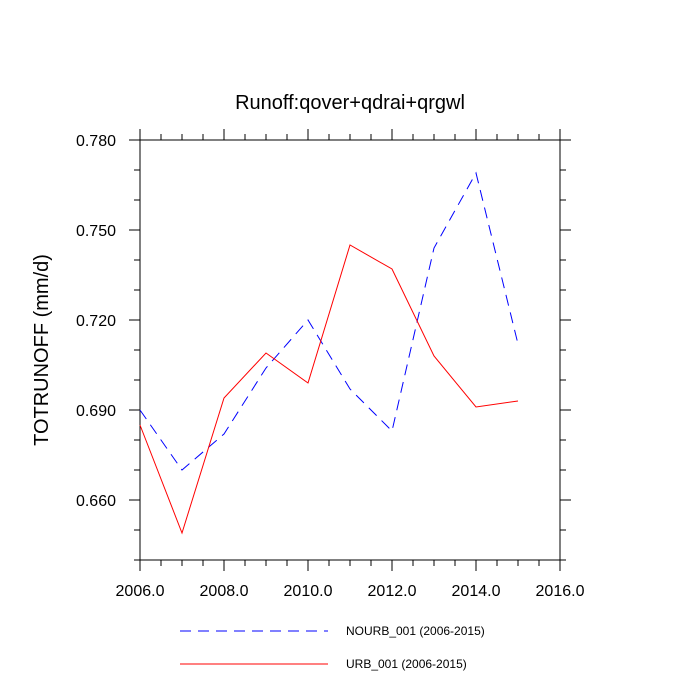  I want to click on chart-title: Runoff:qover+qdrai+qrgwl, so click(350, 103).